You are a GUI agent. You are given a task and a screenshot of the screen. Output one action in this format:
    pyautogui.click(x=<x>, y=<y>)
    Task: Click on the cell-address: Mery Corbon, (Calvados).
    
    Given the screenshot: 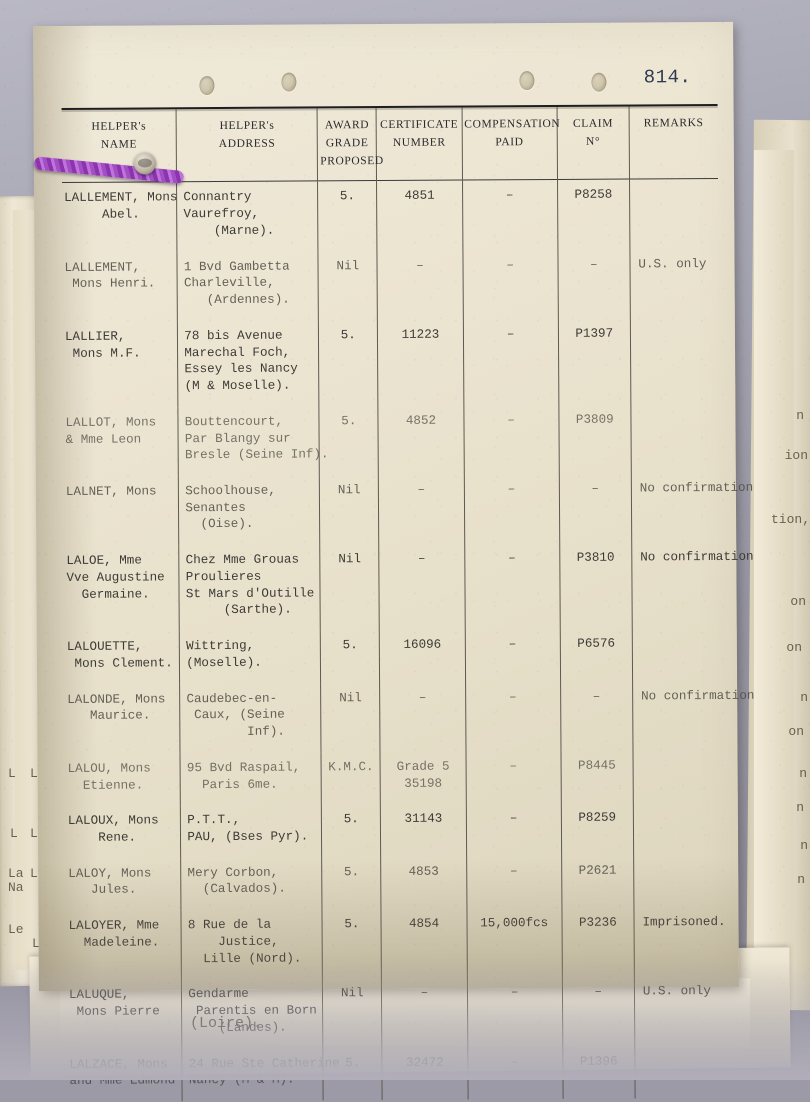 What is the action you would take?
    pyautogui.click(x=251, y=884)
    